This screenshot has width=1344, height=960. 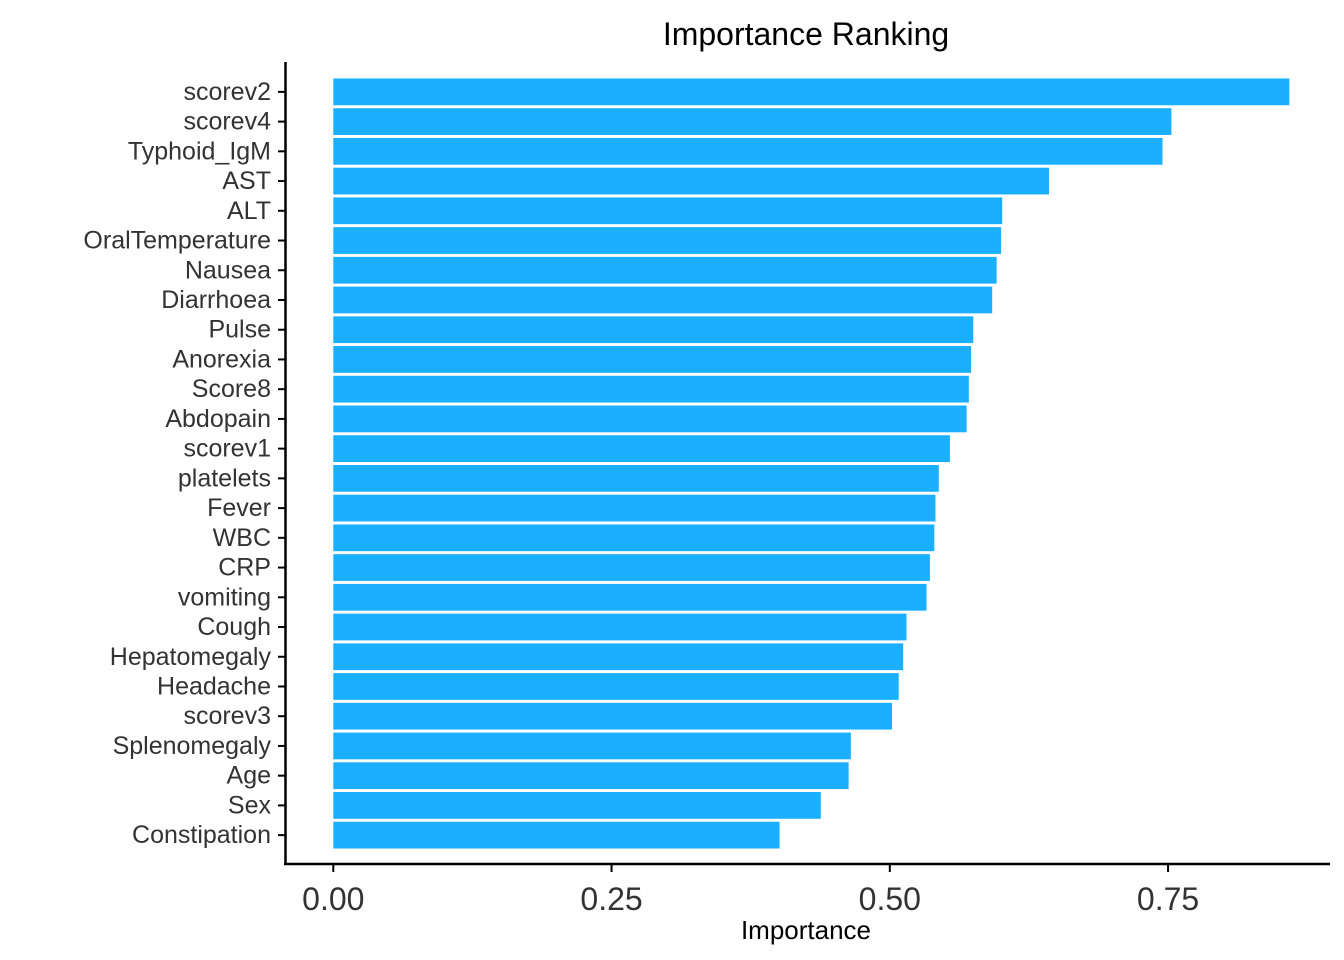 I want to click on bar-ALT, so click(x=668, y=211).